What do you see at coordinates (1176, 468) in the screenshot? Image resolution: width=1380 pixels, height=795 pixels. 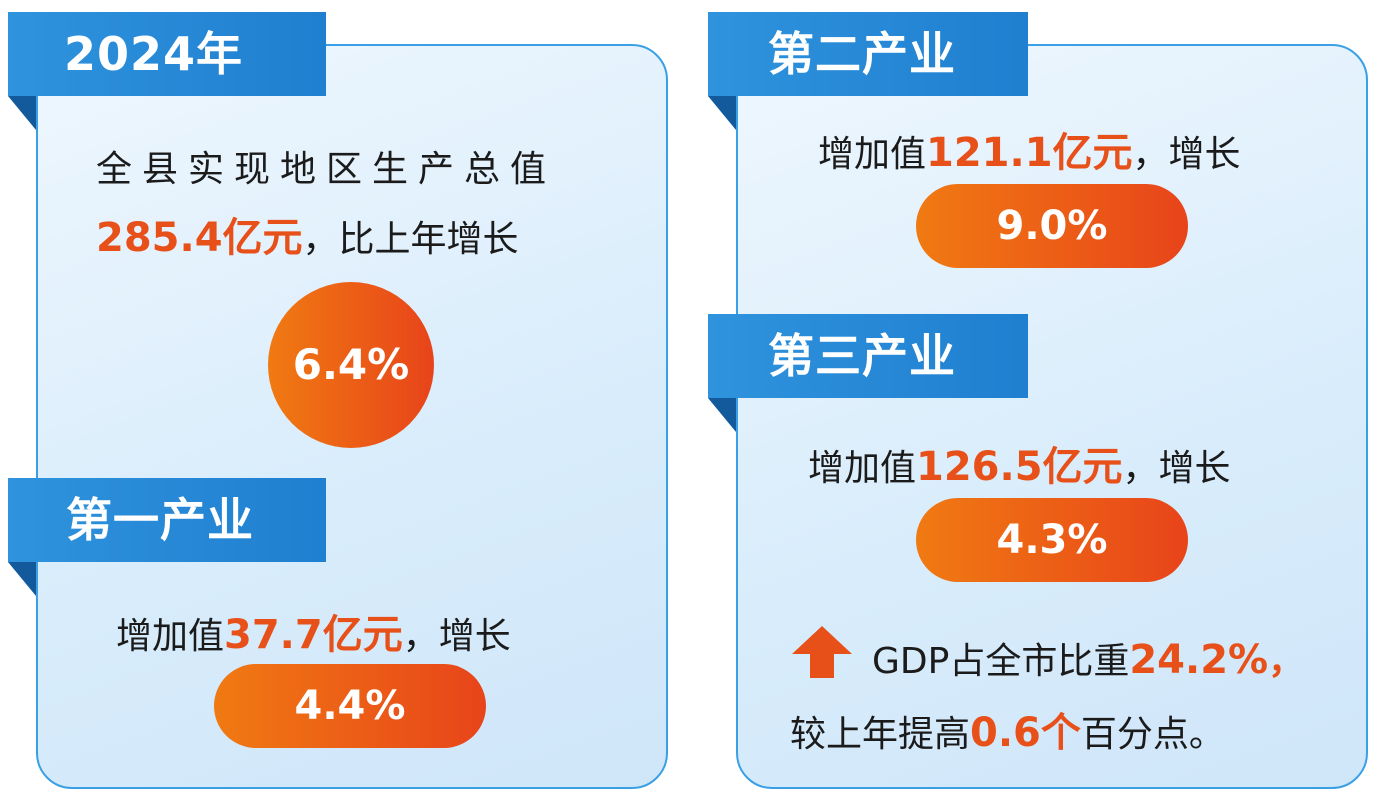 I see `tertiary-suffix: ，增长` at bounding box center [1176, 468].